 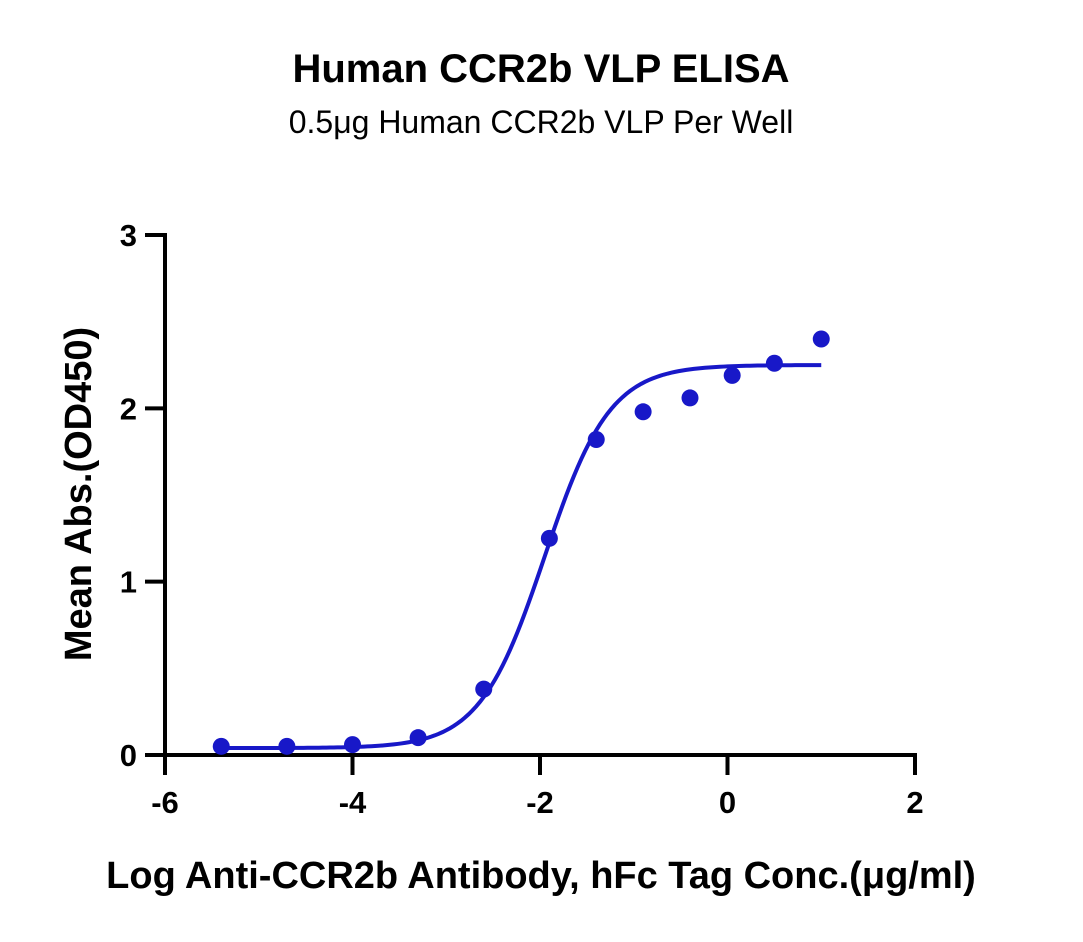 What do you see at coordinates (128, 235) in the screenshot?
I see `y-tick-label: 3` at bounding box center [128, 235].